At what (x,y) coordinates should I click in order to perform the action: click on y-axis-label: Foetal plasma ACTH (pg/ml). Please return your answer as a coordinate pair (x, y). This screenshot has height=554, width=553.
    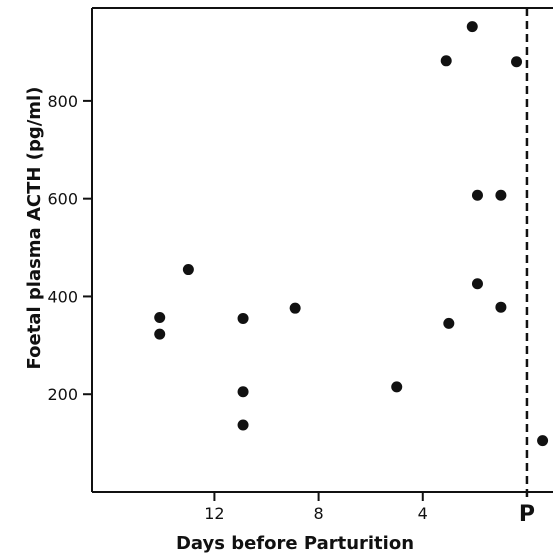
    Looking at the image, I should click on (34, 228).